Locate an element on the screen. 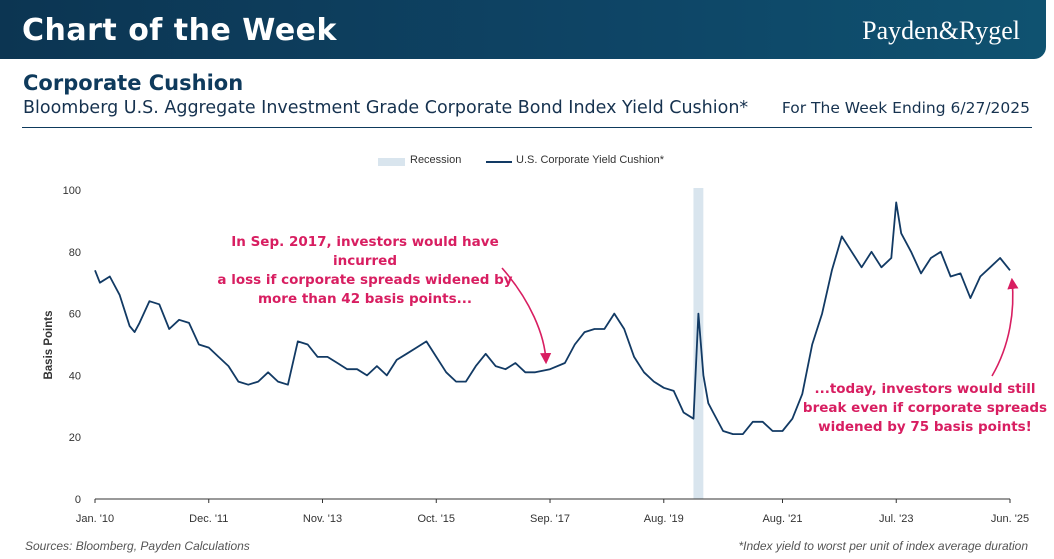 This screenshot has width=1054, height=559. x-tick-label: Aug. '19 is located at coordinates (664, 519).